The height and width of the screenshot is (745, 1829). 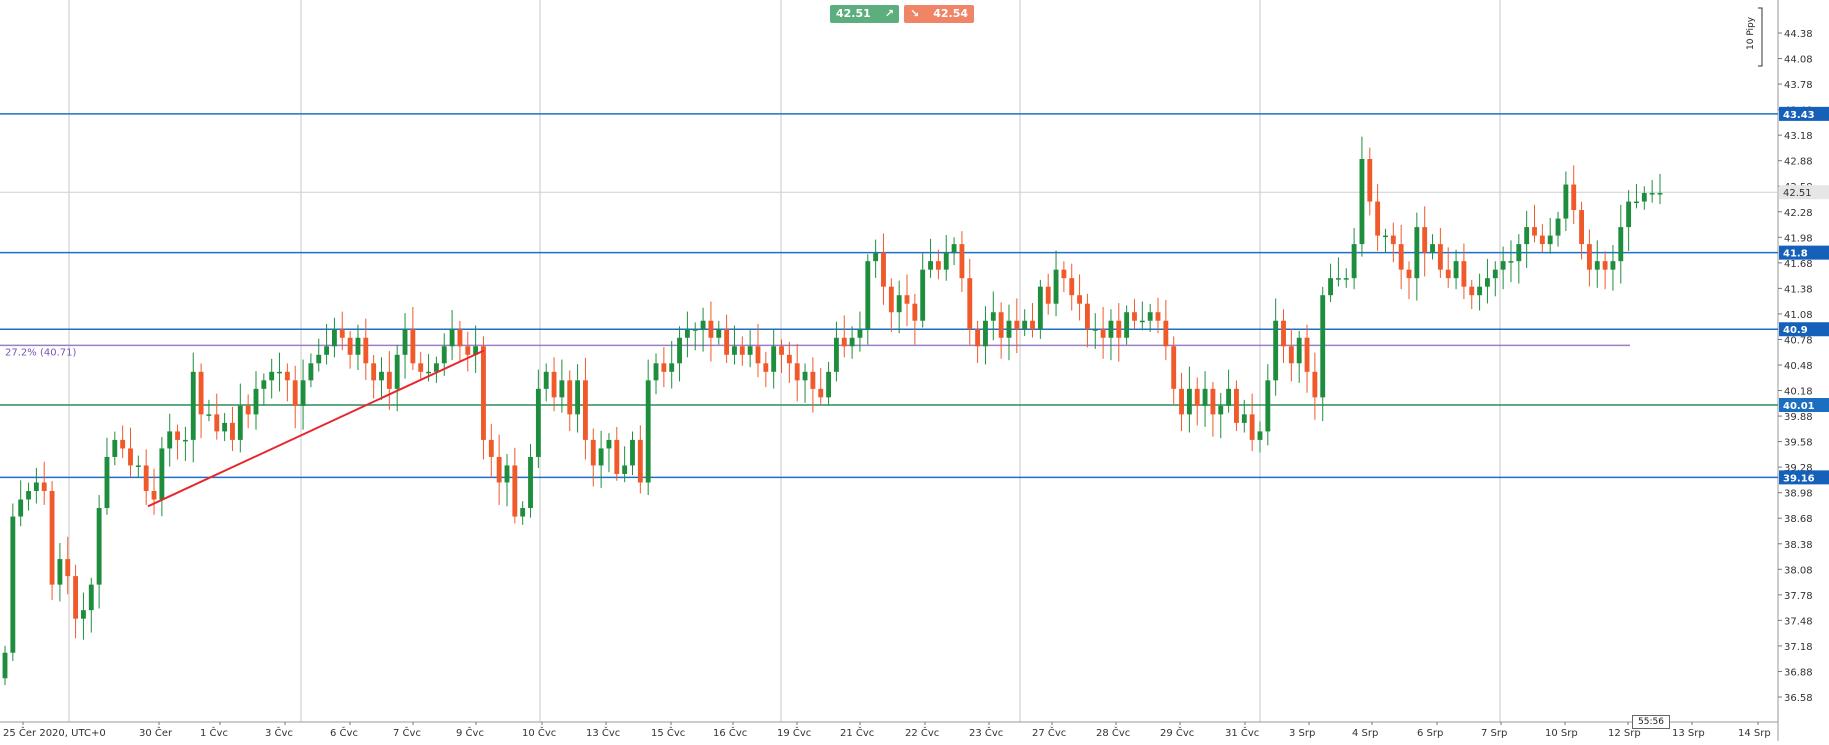 What do you see at coordinates (864, 14) in the screenshot?
I see `sell-price-button: 42.51 ↗` at bounding box center [864, 14].